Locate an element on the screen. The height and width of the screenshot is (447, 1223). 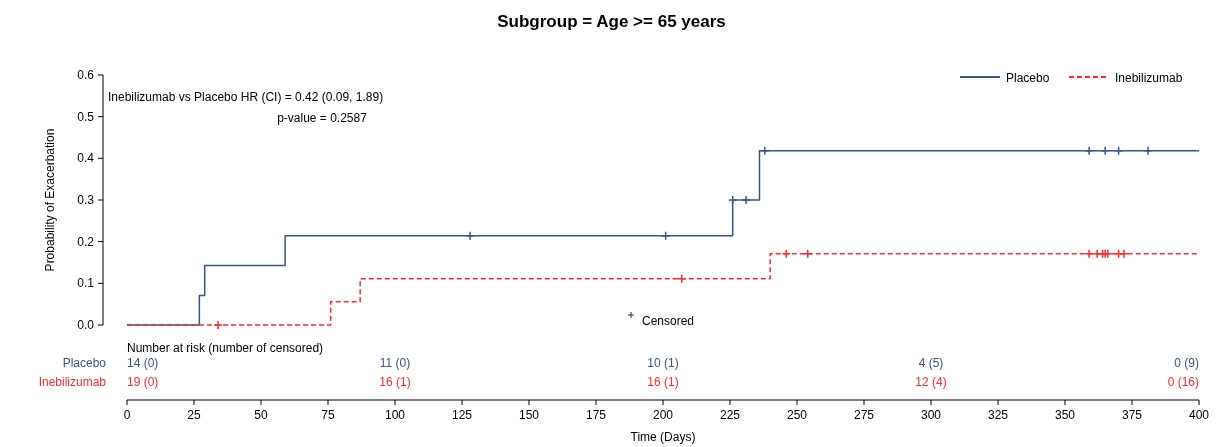
x-tick-label: 50 is located at coordinates (261, 415).